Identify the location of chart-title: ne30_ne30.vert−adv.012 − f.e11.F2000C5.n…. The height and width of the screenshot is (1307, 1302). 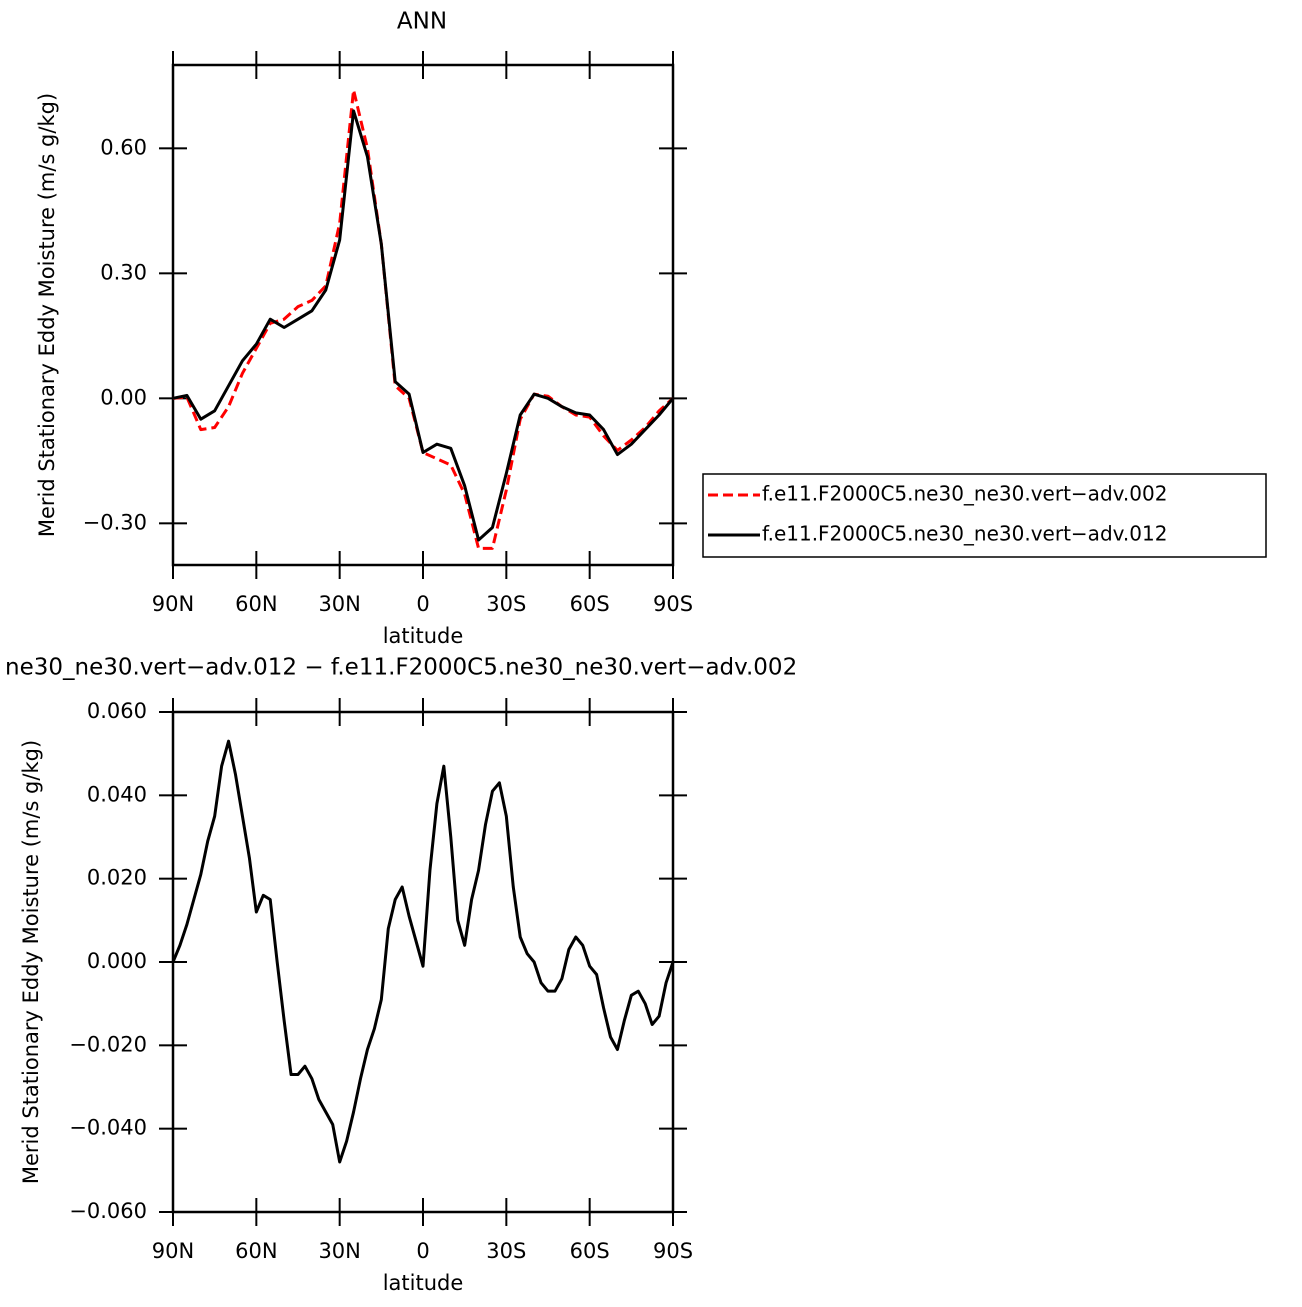
(401, 668).